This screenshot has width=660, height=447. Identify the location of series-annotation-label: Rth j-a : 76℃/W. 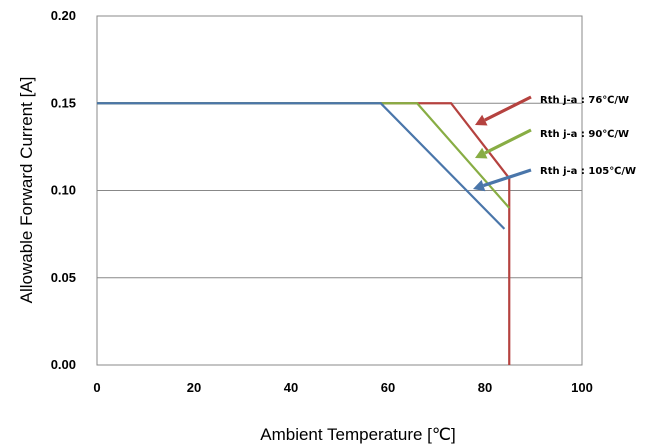
(584, 100).